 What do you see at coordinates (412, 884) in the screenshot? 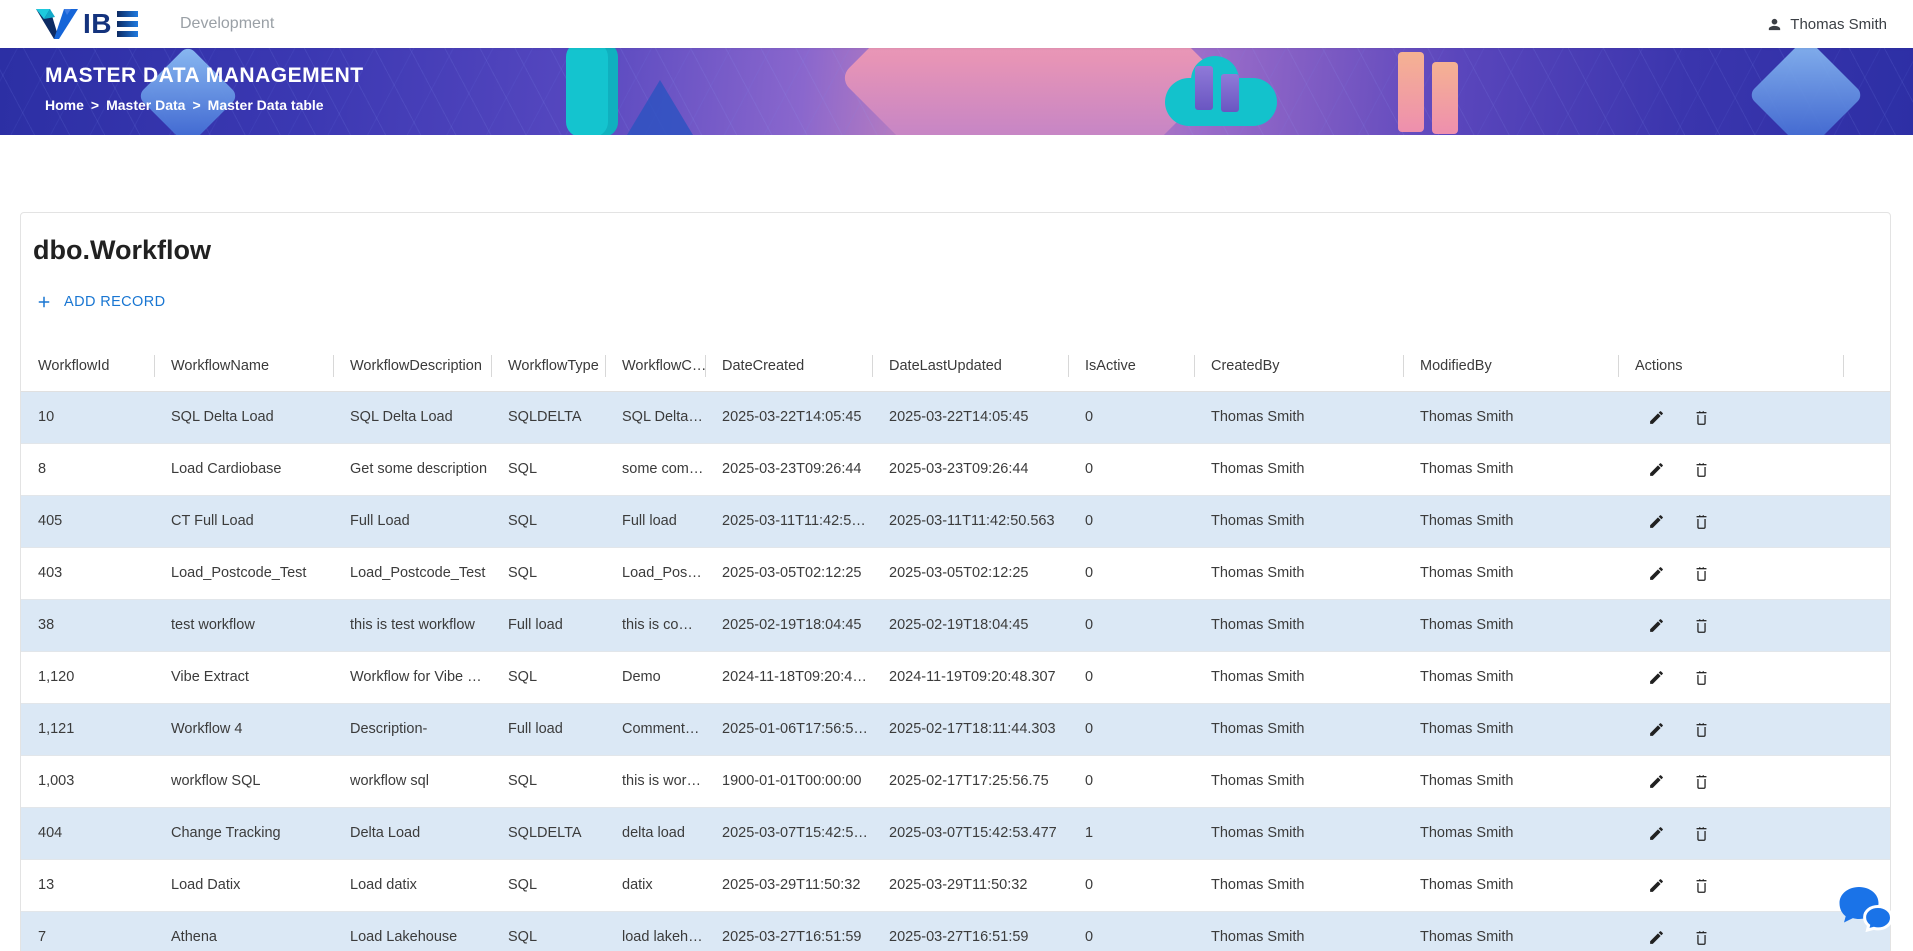
I see `table-cell: Load datix` at bounding box center [412, 884].